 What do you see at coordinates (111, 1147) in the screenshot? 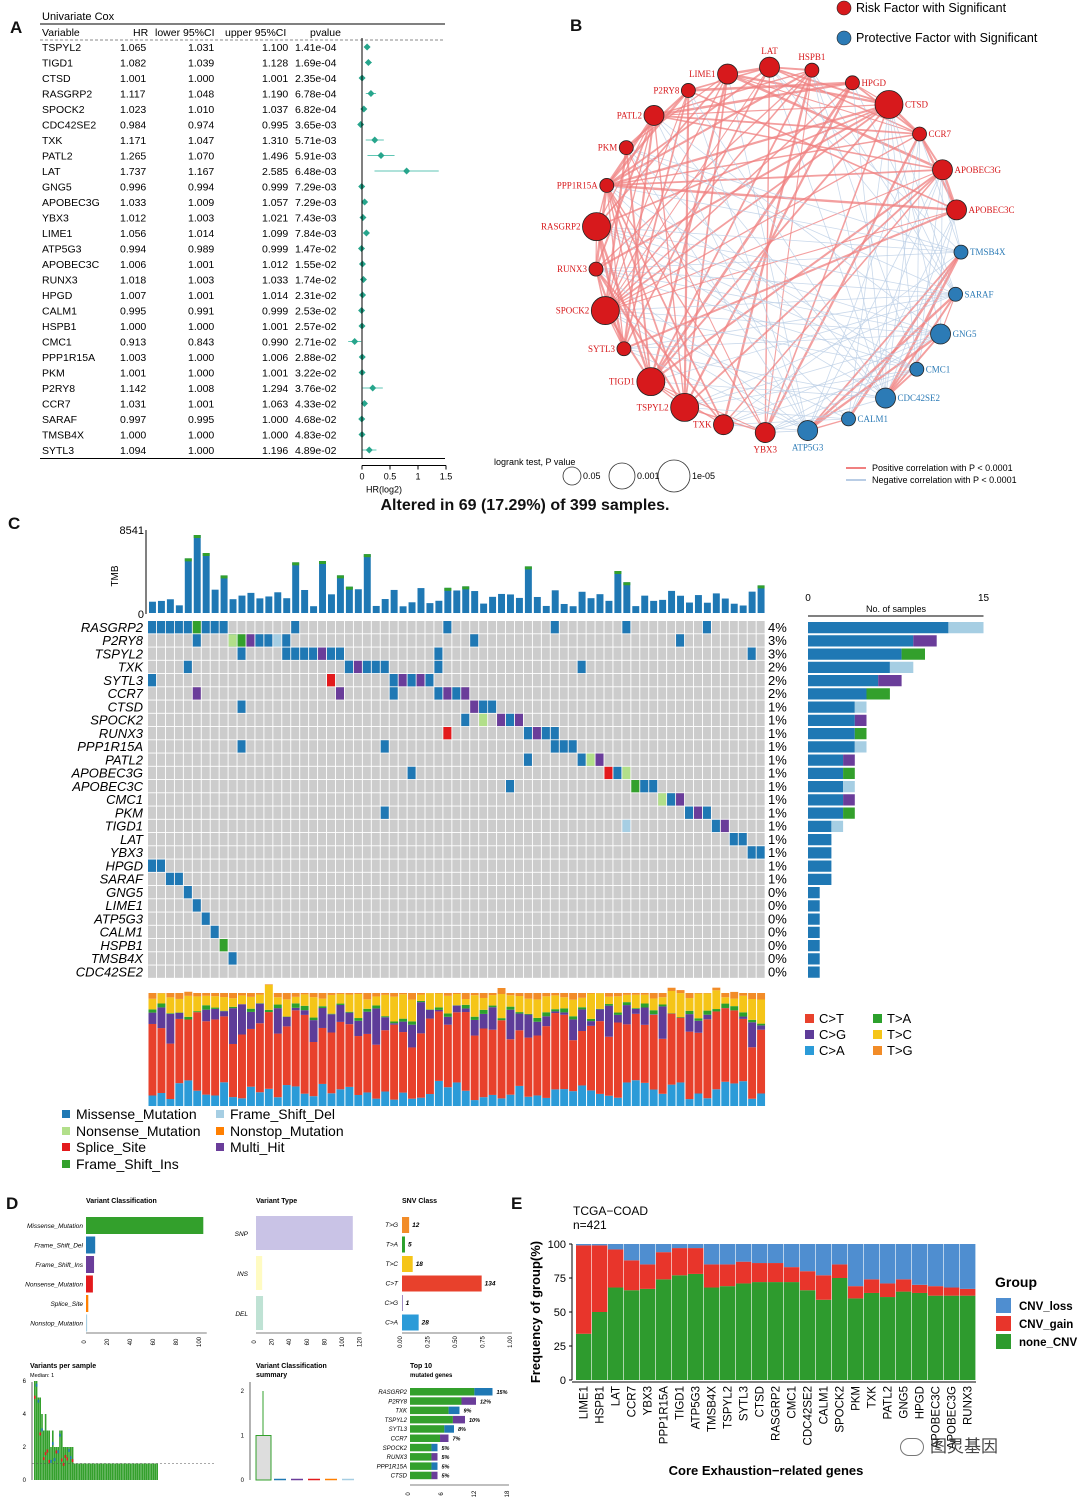
I see `variant-legend-label: Splice_Site` at bounding box center [111, 1147].